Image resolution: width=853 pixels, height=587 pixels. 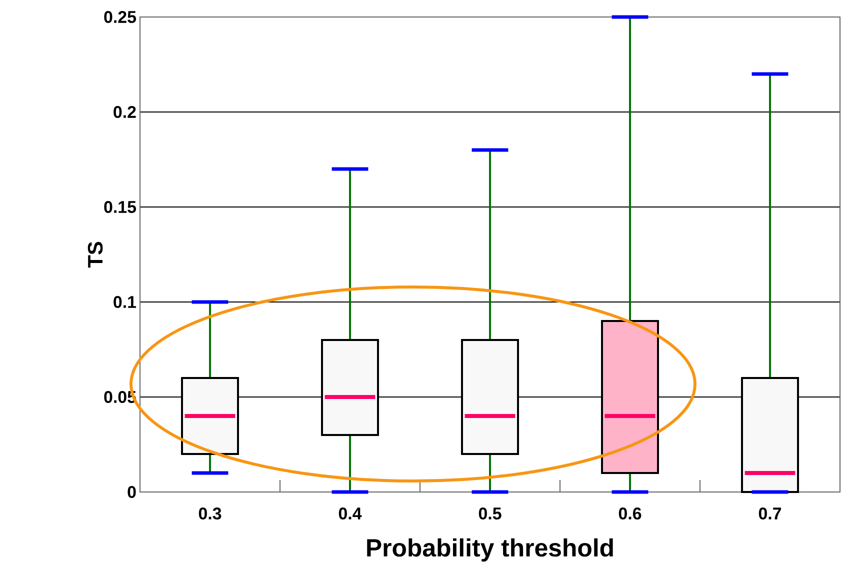 What do you see at coordinates (630, 514) in the screenshot?
I see `x-tick-label: 0.6` at bounding box center [630, 514].